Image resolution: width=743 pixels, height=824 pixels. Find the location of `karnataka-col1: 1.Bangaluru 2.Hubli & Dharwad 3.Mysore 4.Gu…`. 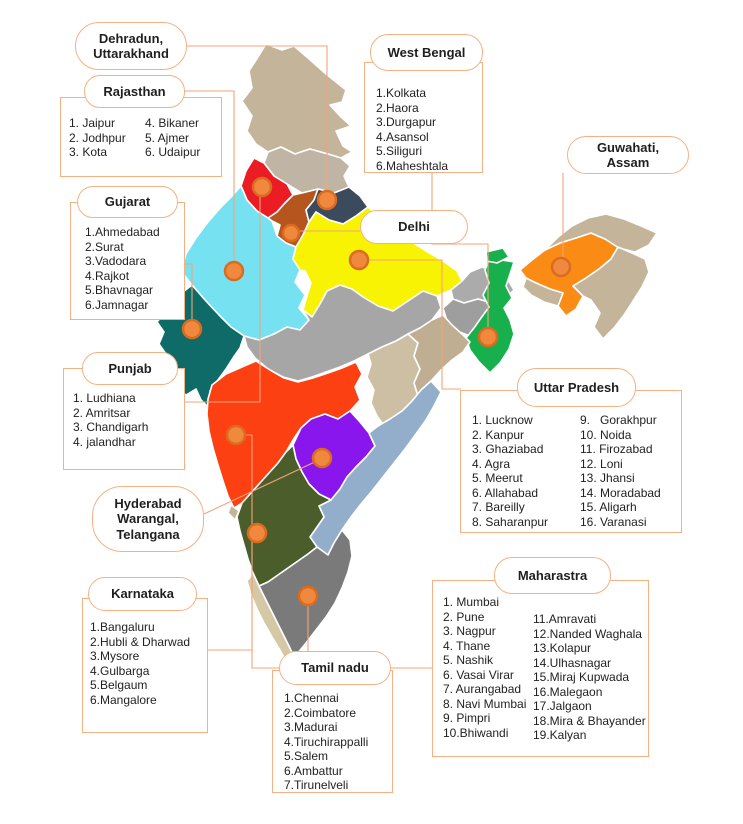

karnataka-col1: 1.Bangaluru 2.Hubli & Dharwad 3.Mysore 4.Gu… is located at coordinates (140, 663).